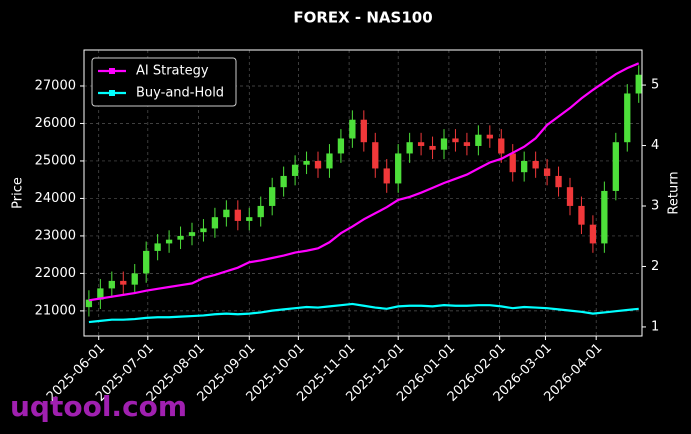 The image size is (691, 434). Describe the element at coordinates (655, 145) in the screenshot. I see `y2-tick-label: 4` at that location.